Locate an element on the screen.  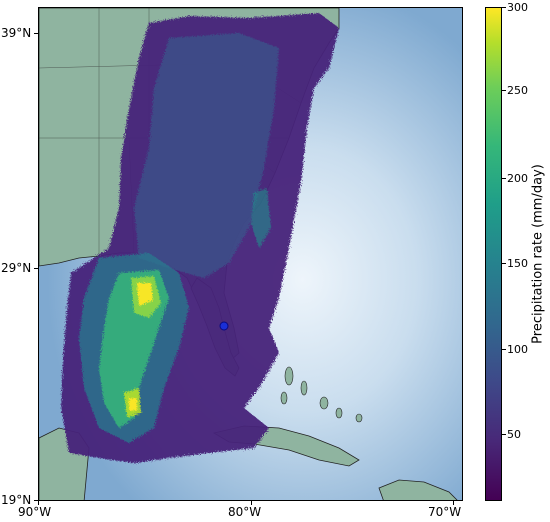
lat-label-29: 29°N is located at coordinates (16, 268).